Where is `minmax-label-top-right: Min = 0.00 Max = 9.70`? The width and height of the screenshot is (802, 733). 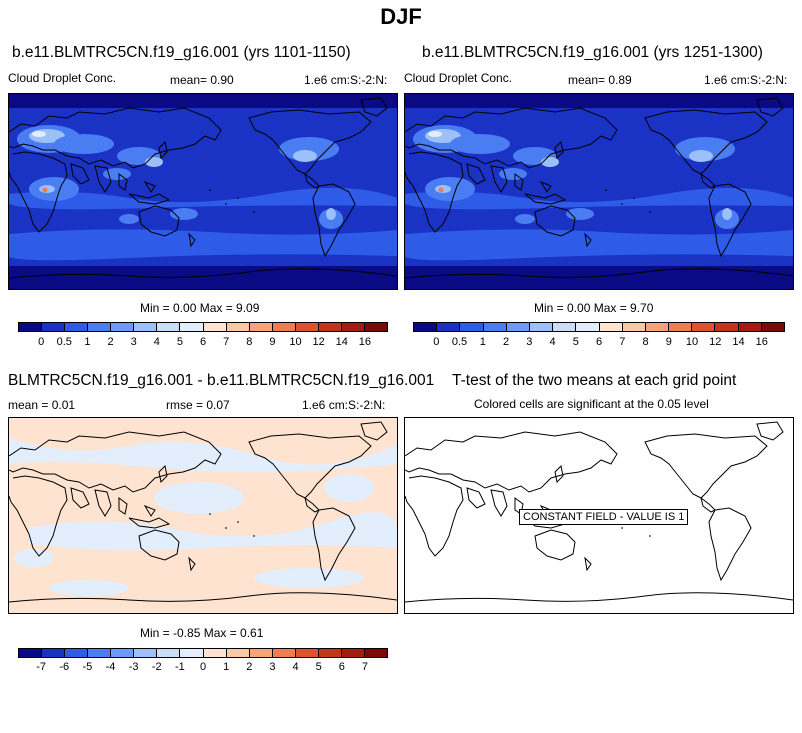 minmax-label-top-right: Min = 0.00 Max = 9.70 is located at coordinates (594, 308).